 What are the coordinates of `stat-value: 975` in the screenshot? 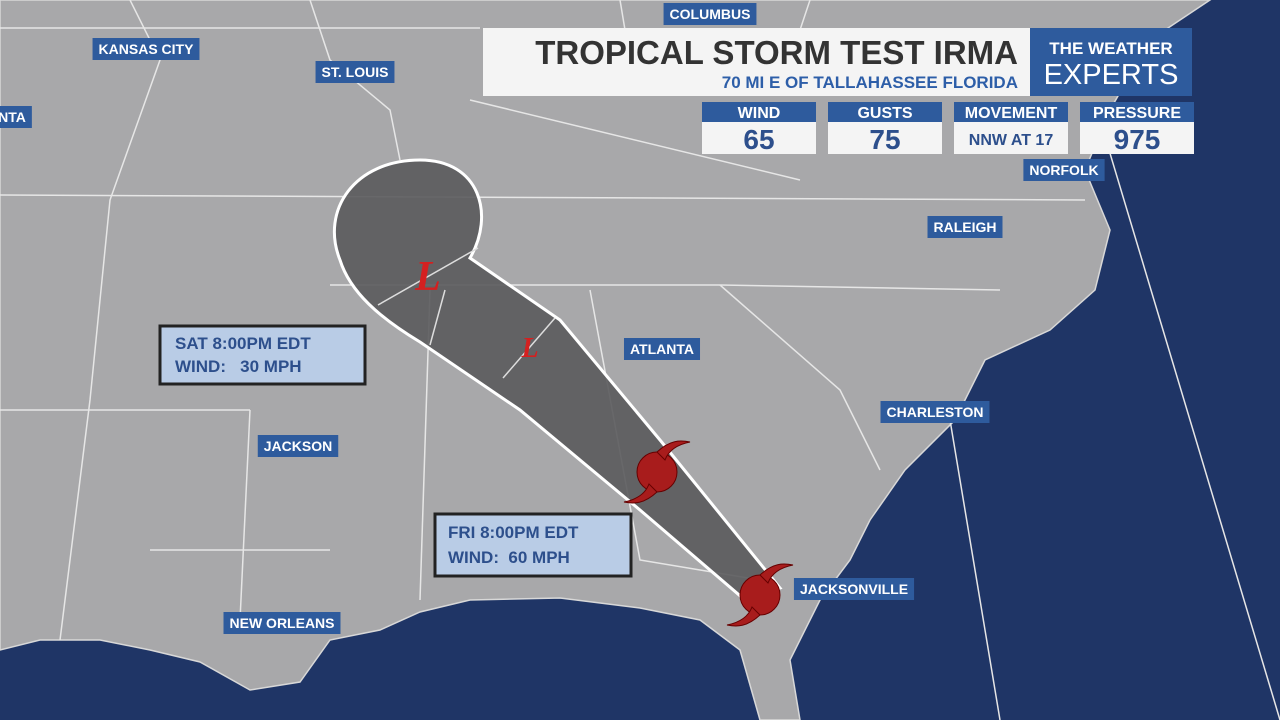 It's located at (1137, 139).